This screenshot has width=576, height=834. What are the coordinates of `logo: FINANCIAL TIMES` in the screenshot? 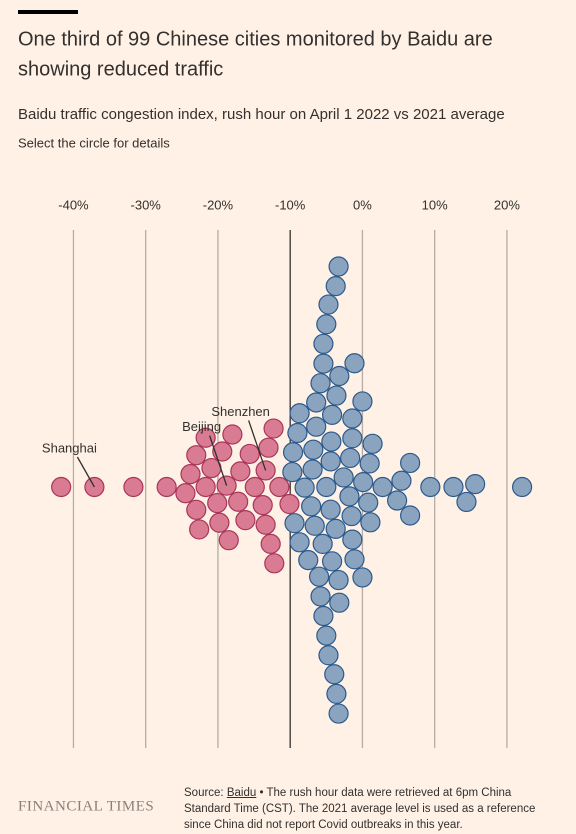 It's located at (86, 806).